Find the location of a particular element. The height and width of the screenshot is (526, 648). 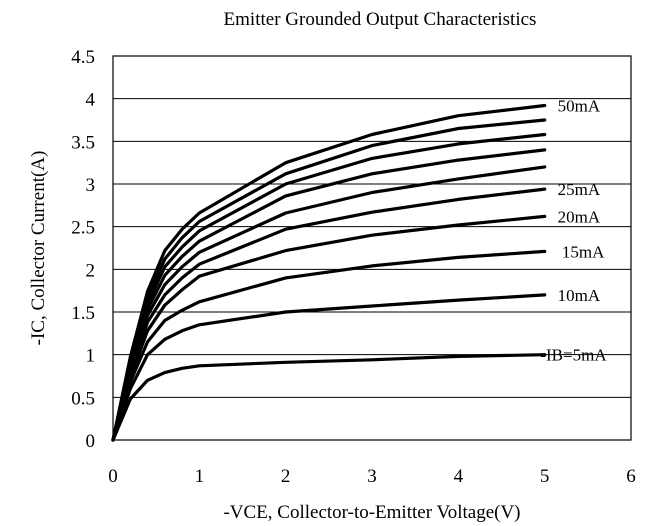

series-label: -IB=5mA is located at coordinates (573, 355).